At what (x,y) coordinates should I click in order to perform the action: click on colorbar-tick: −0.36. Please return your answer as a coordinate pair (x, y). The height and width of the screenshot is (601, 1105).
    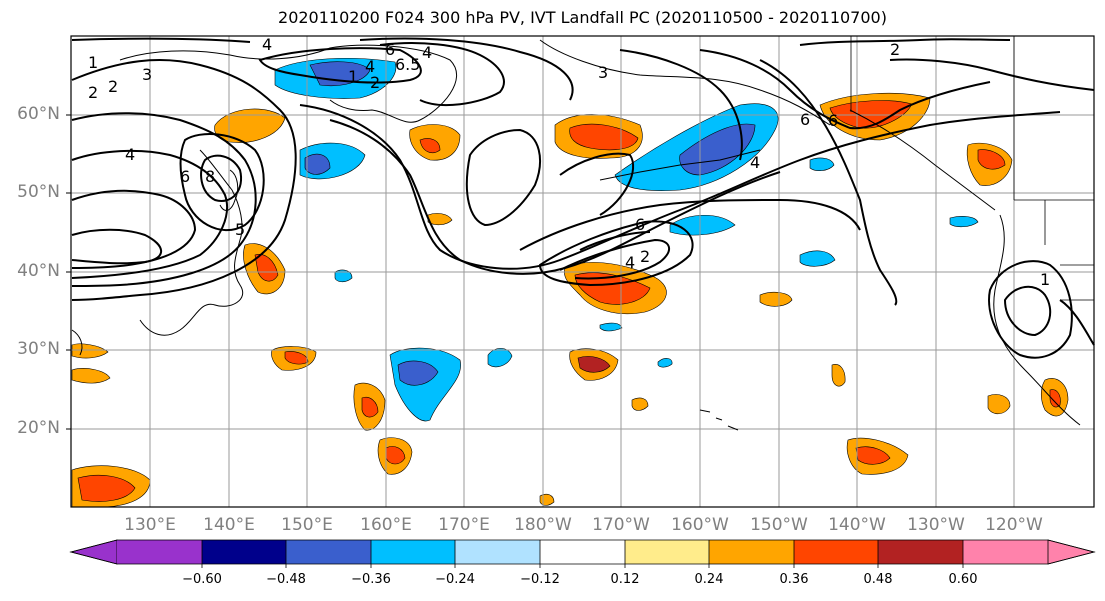
    Looking at the image, I should click on (371, 579).